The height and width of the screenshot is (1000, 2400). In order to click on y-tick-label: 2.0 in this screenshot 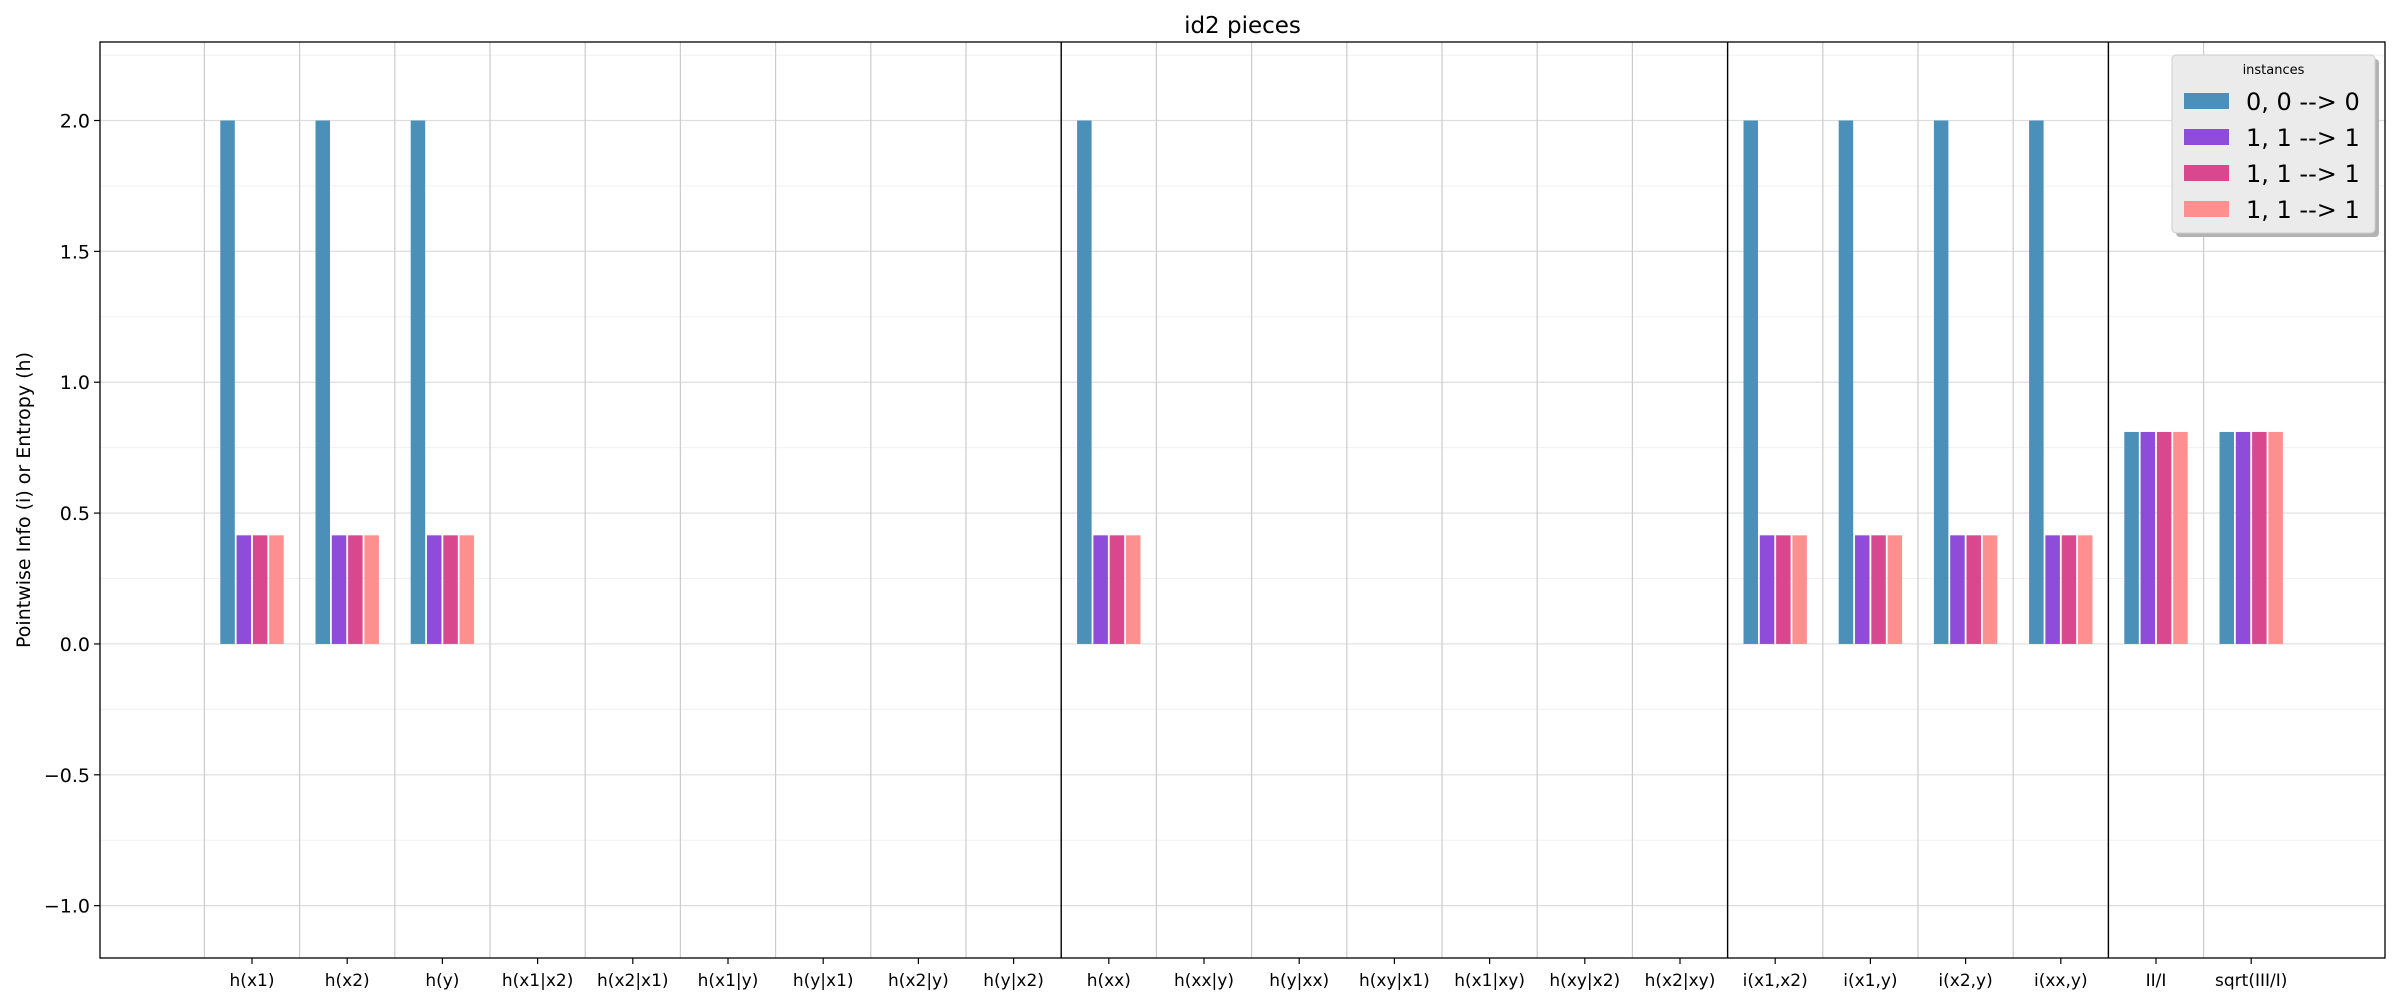, I will do `click(75, 122)`.